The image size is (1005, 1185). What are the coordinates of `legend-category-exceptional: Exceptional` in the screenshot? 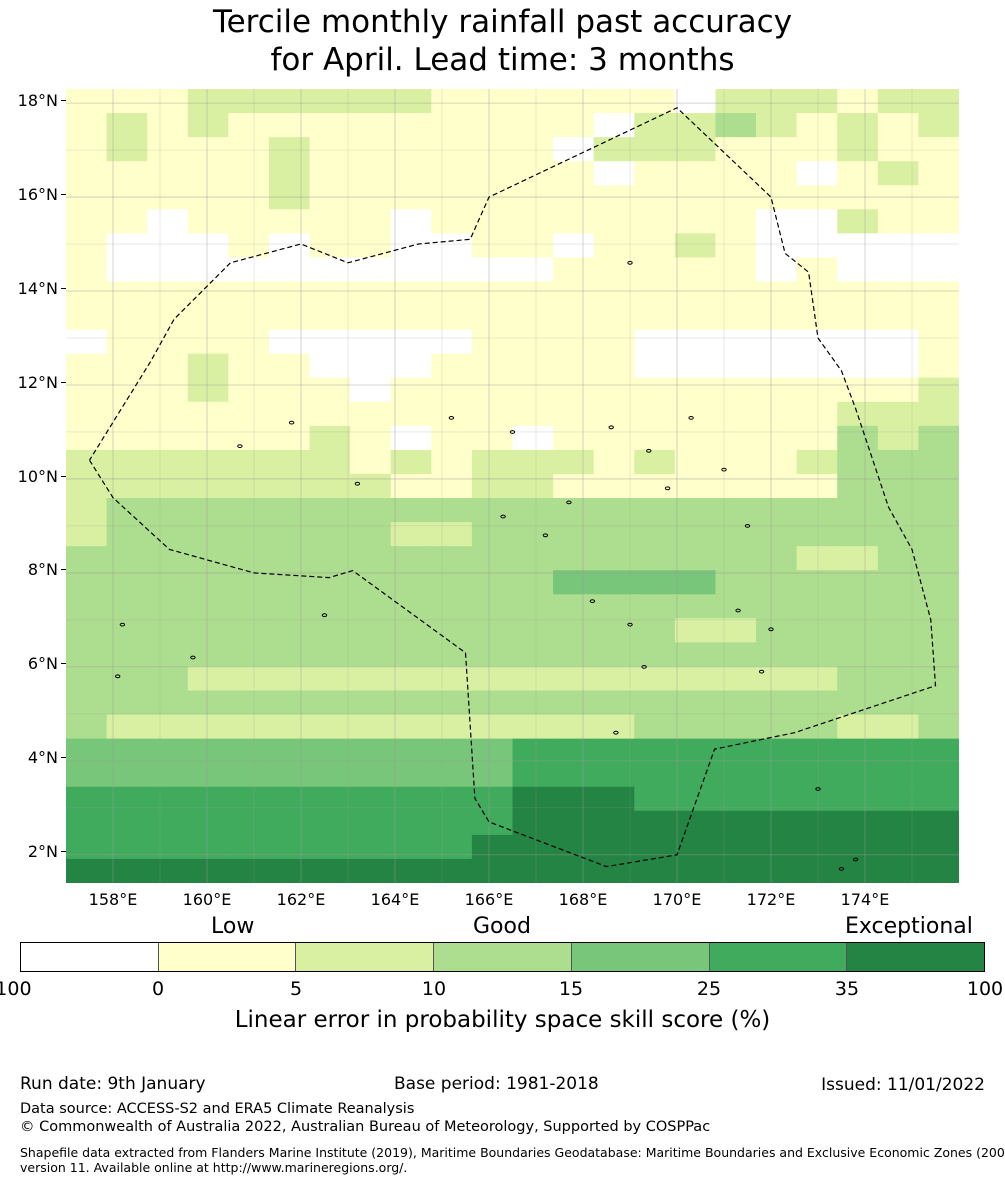 It's located at (909, 926).